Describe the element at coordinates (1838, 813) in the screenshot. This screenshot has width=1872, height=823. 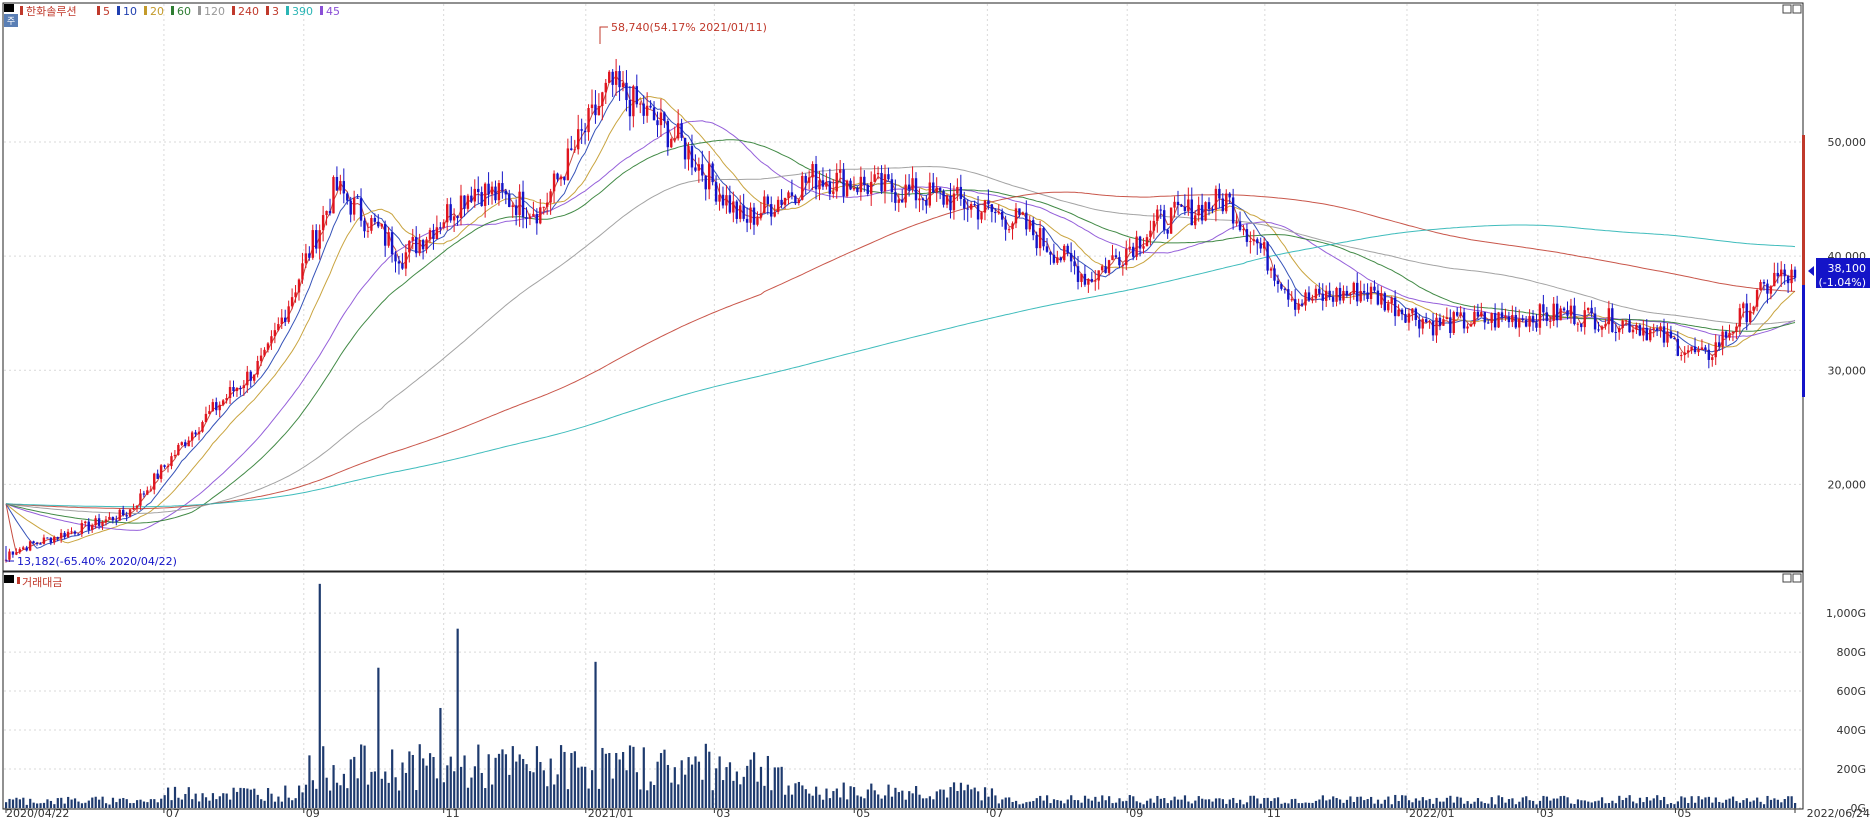
I see `x-tick-label: 2022/06/24` at that location.